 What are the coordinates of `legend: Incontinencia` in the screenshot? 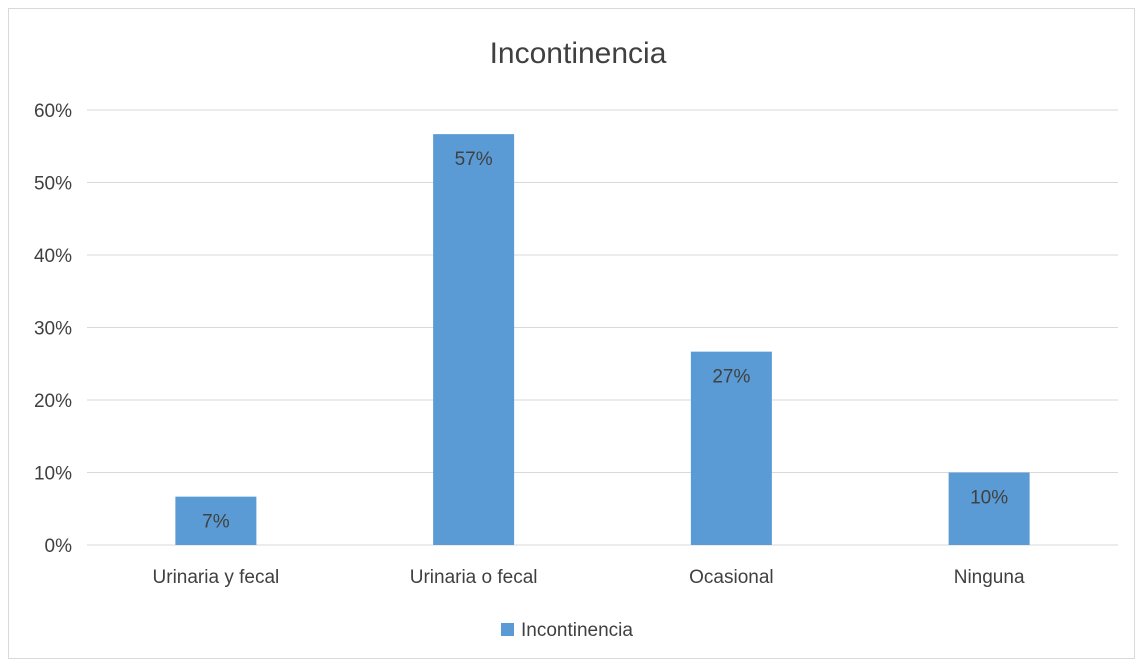 It's located at (567, 630).